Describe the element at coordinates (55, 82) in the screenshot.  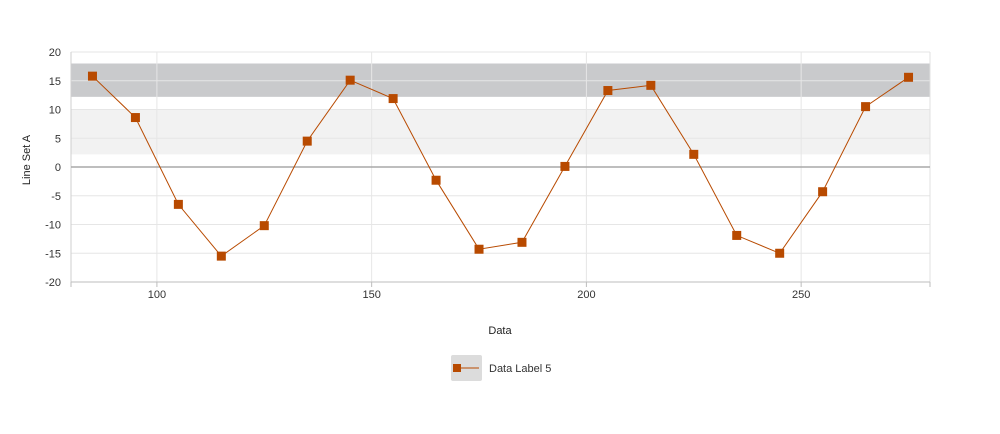
I see `y-tick-label: 15` at that location.